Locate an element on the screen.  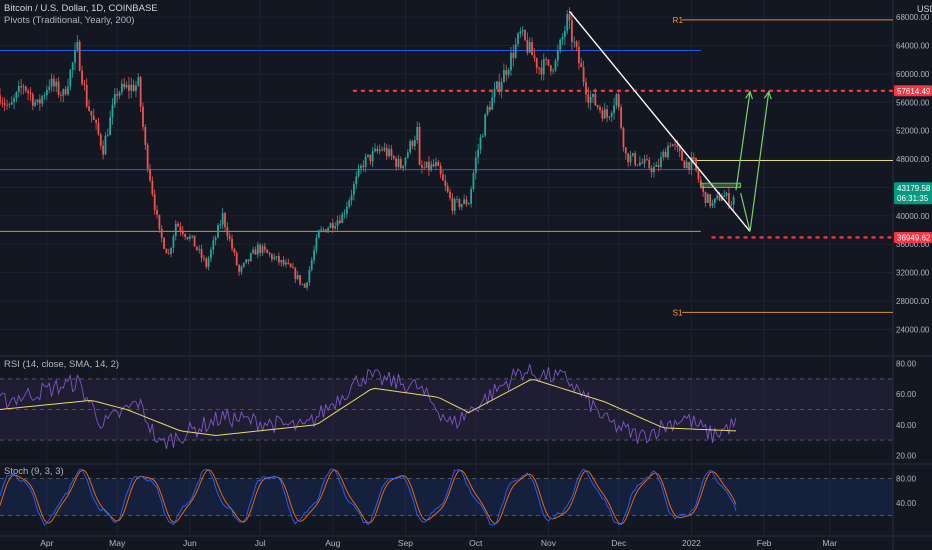
projection-arrow is located at coordinates (755, 161).